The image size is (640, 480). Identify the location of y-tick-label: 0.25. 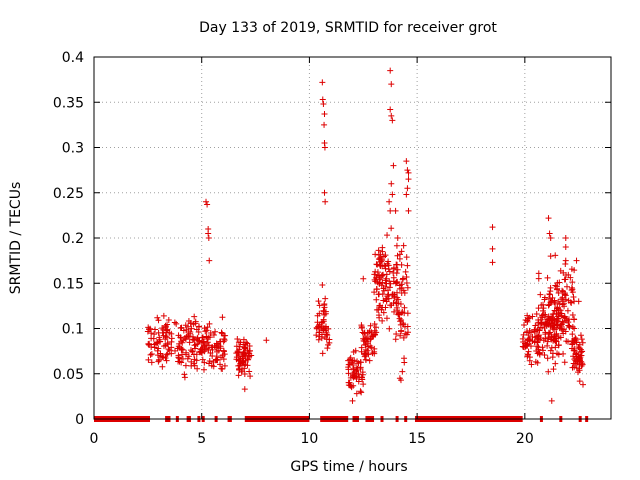
(68, 194).